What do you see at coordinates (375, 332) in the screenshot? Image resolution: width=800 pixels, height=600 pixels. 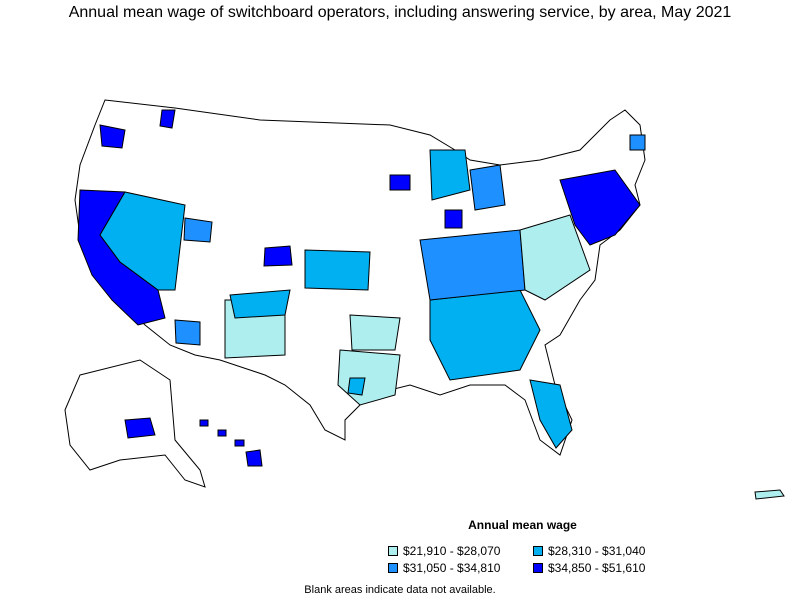 I see `region-oklahoma` at bounding box center [375, 332].